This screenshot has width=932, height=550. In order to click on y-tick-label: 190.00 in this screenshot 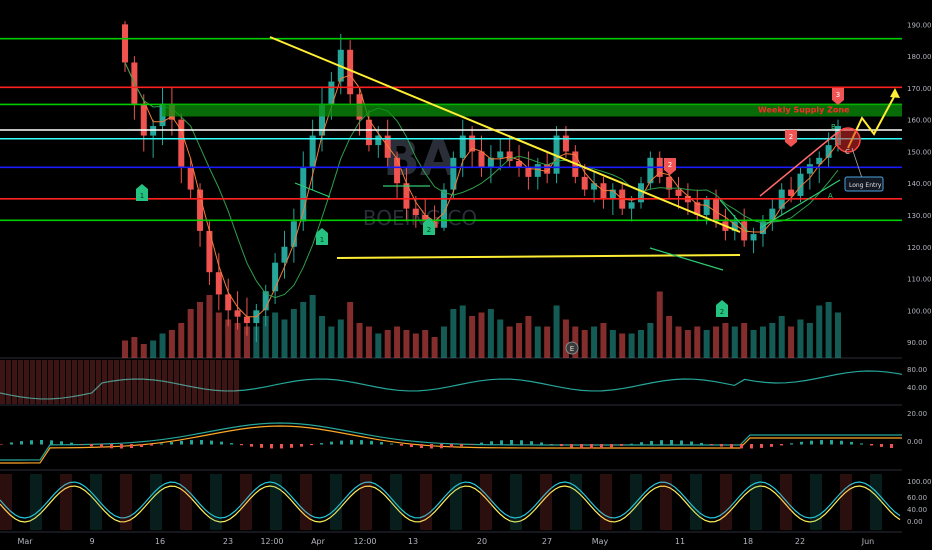, I will do `click(919, 25)`.